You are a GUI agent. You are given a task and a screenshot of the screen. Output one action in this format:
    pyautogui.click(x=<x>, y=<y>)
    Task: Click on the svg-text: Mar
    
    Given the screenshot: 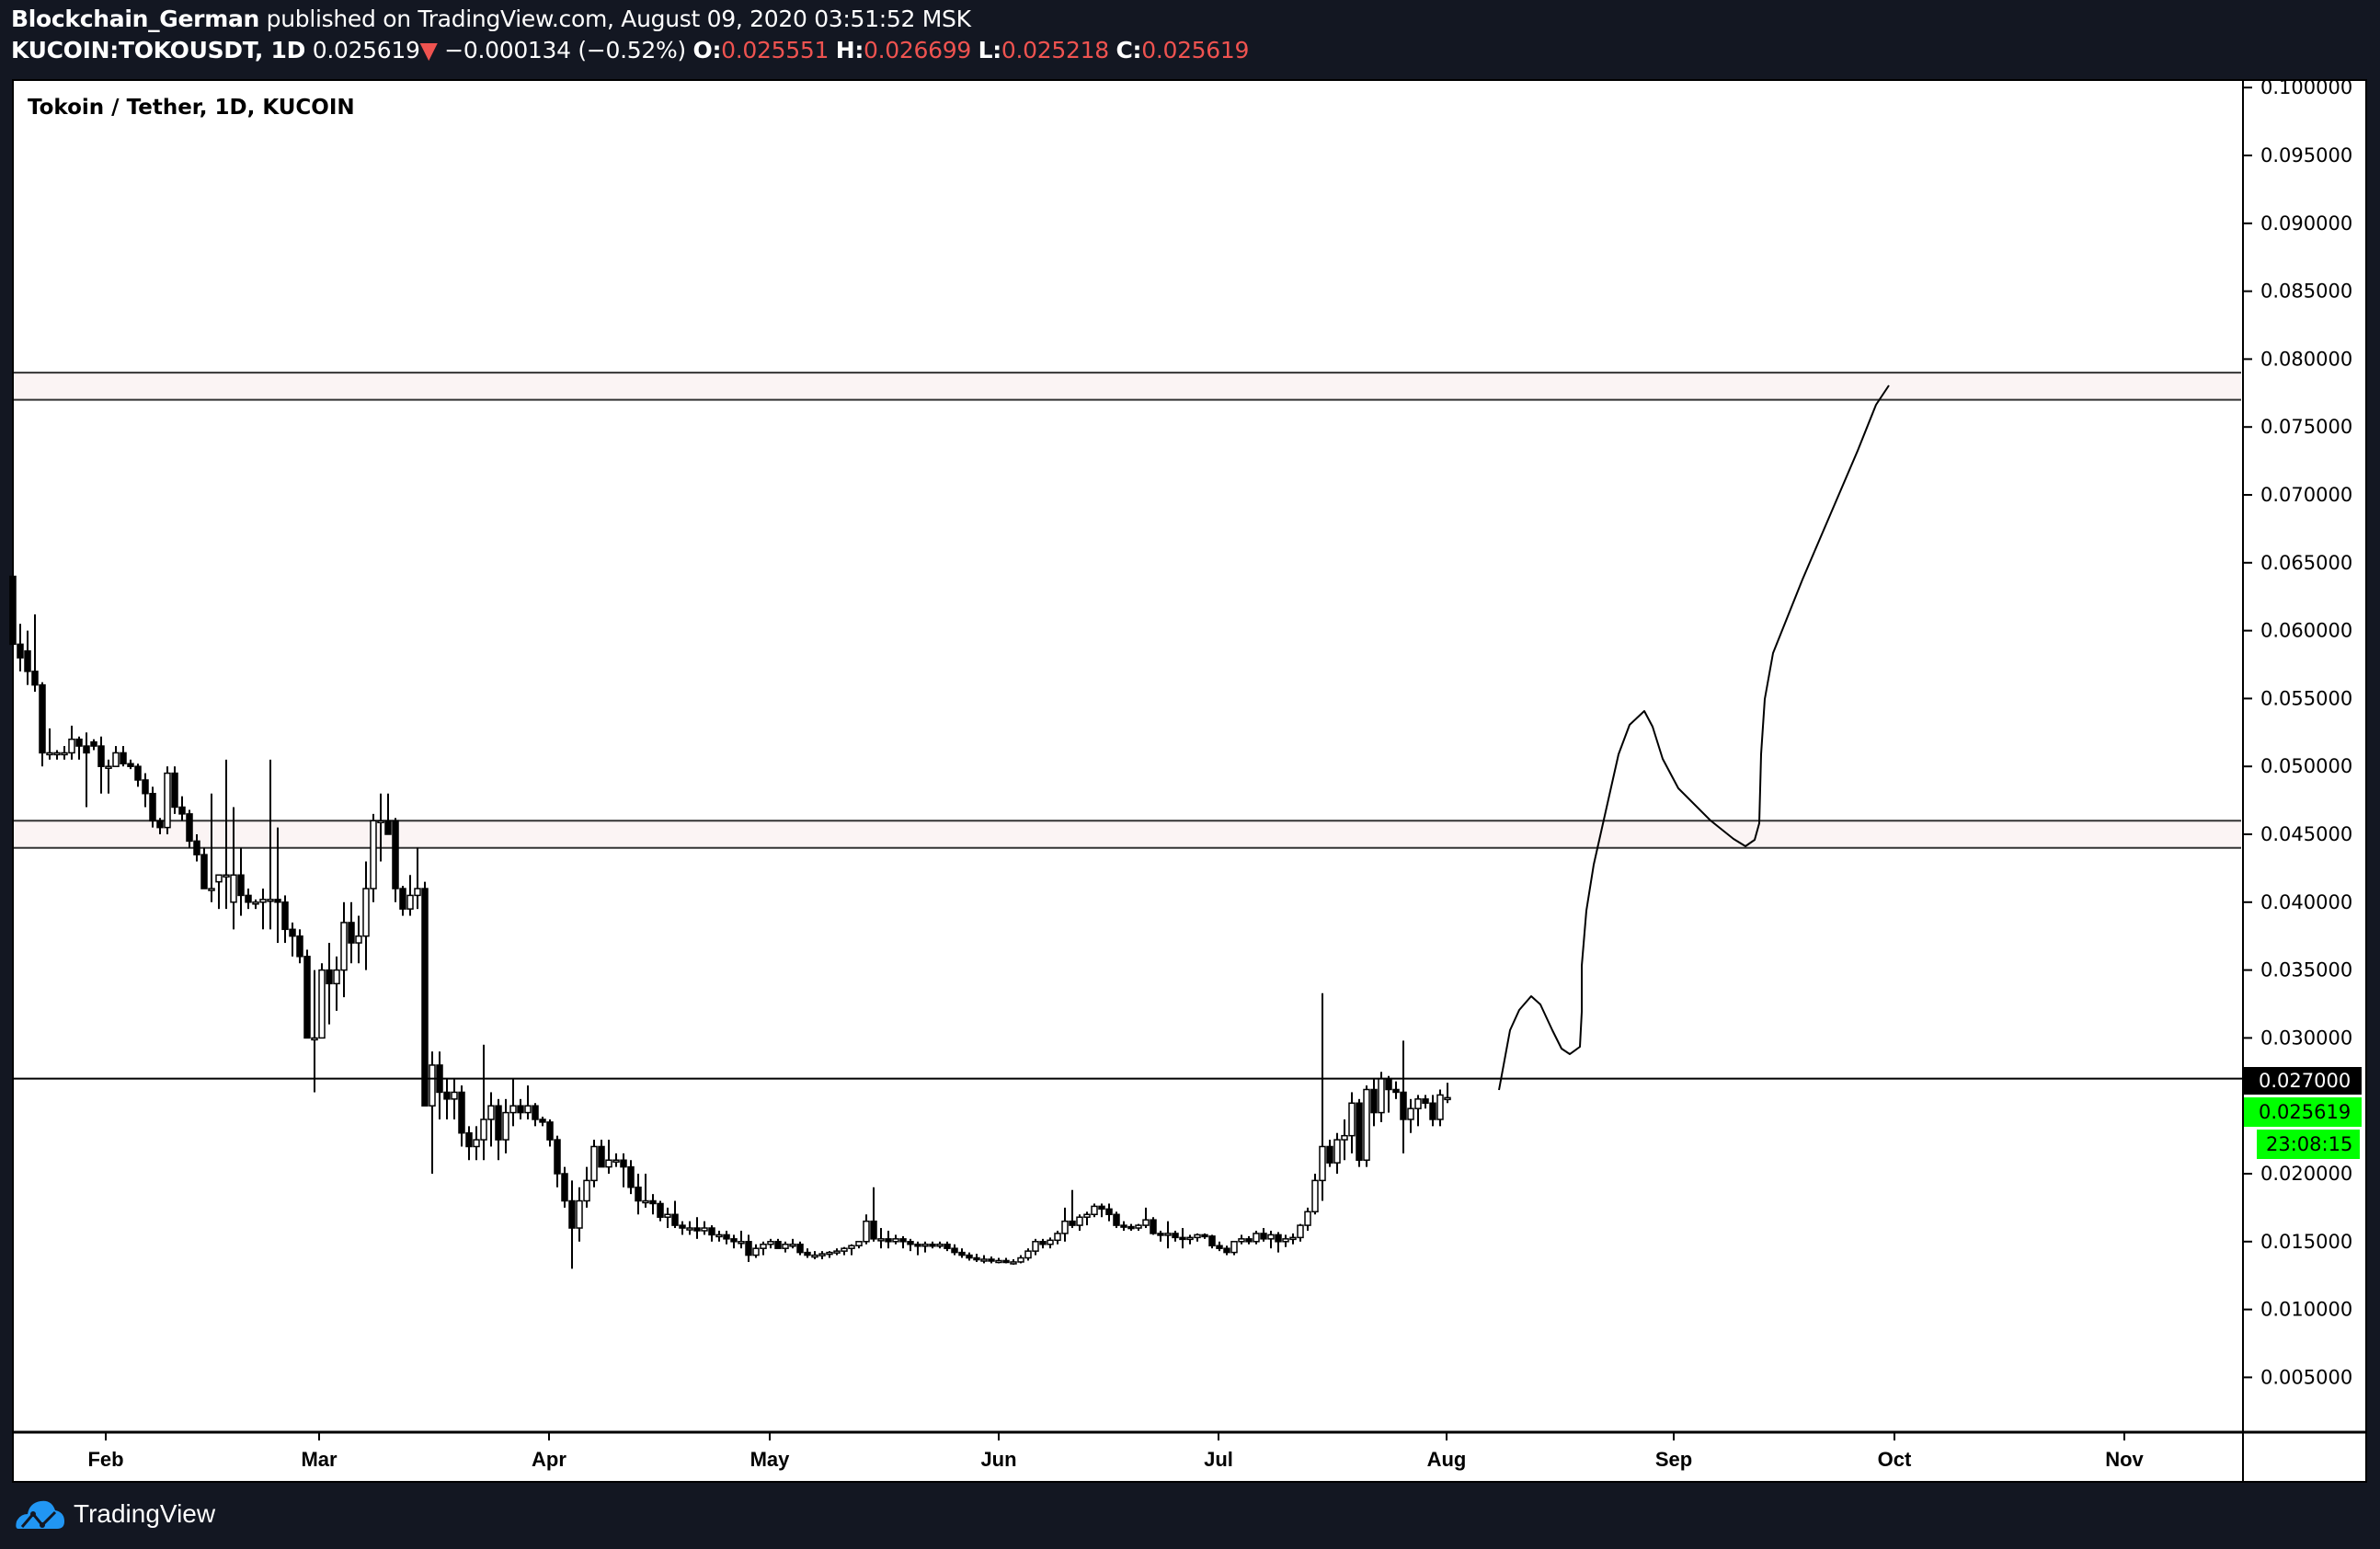 What is the action you would take?
    pyautogui.click(x=319, y=1460)
    